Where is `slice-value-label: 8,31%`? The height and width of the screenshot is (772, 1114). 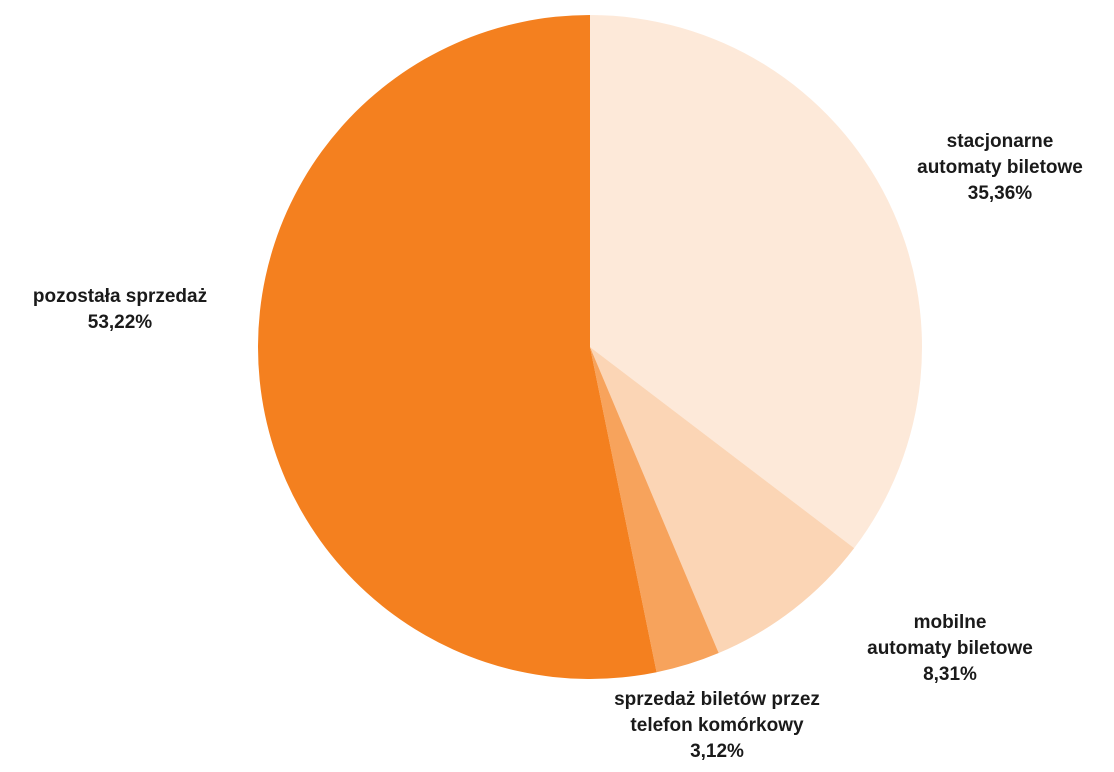 slice-value-label: 8,31% is located at coordinates (950, 674).